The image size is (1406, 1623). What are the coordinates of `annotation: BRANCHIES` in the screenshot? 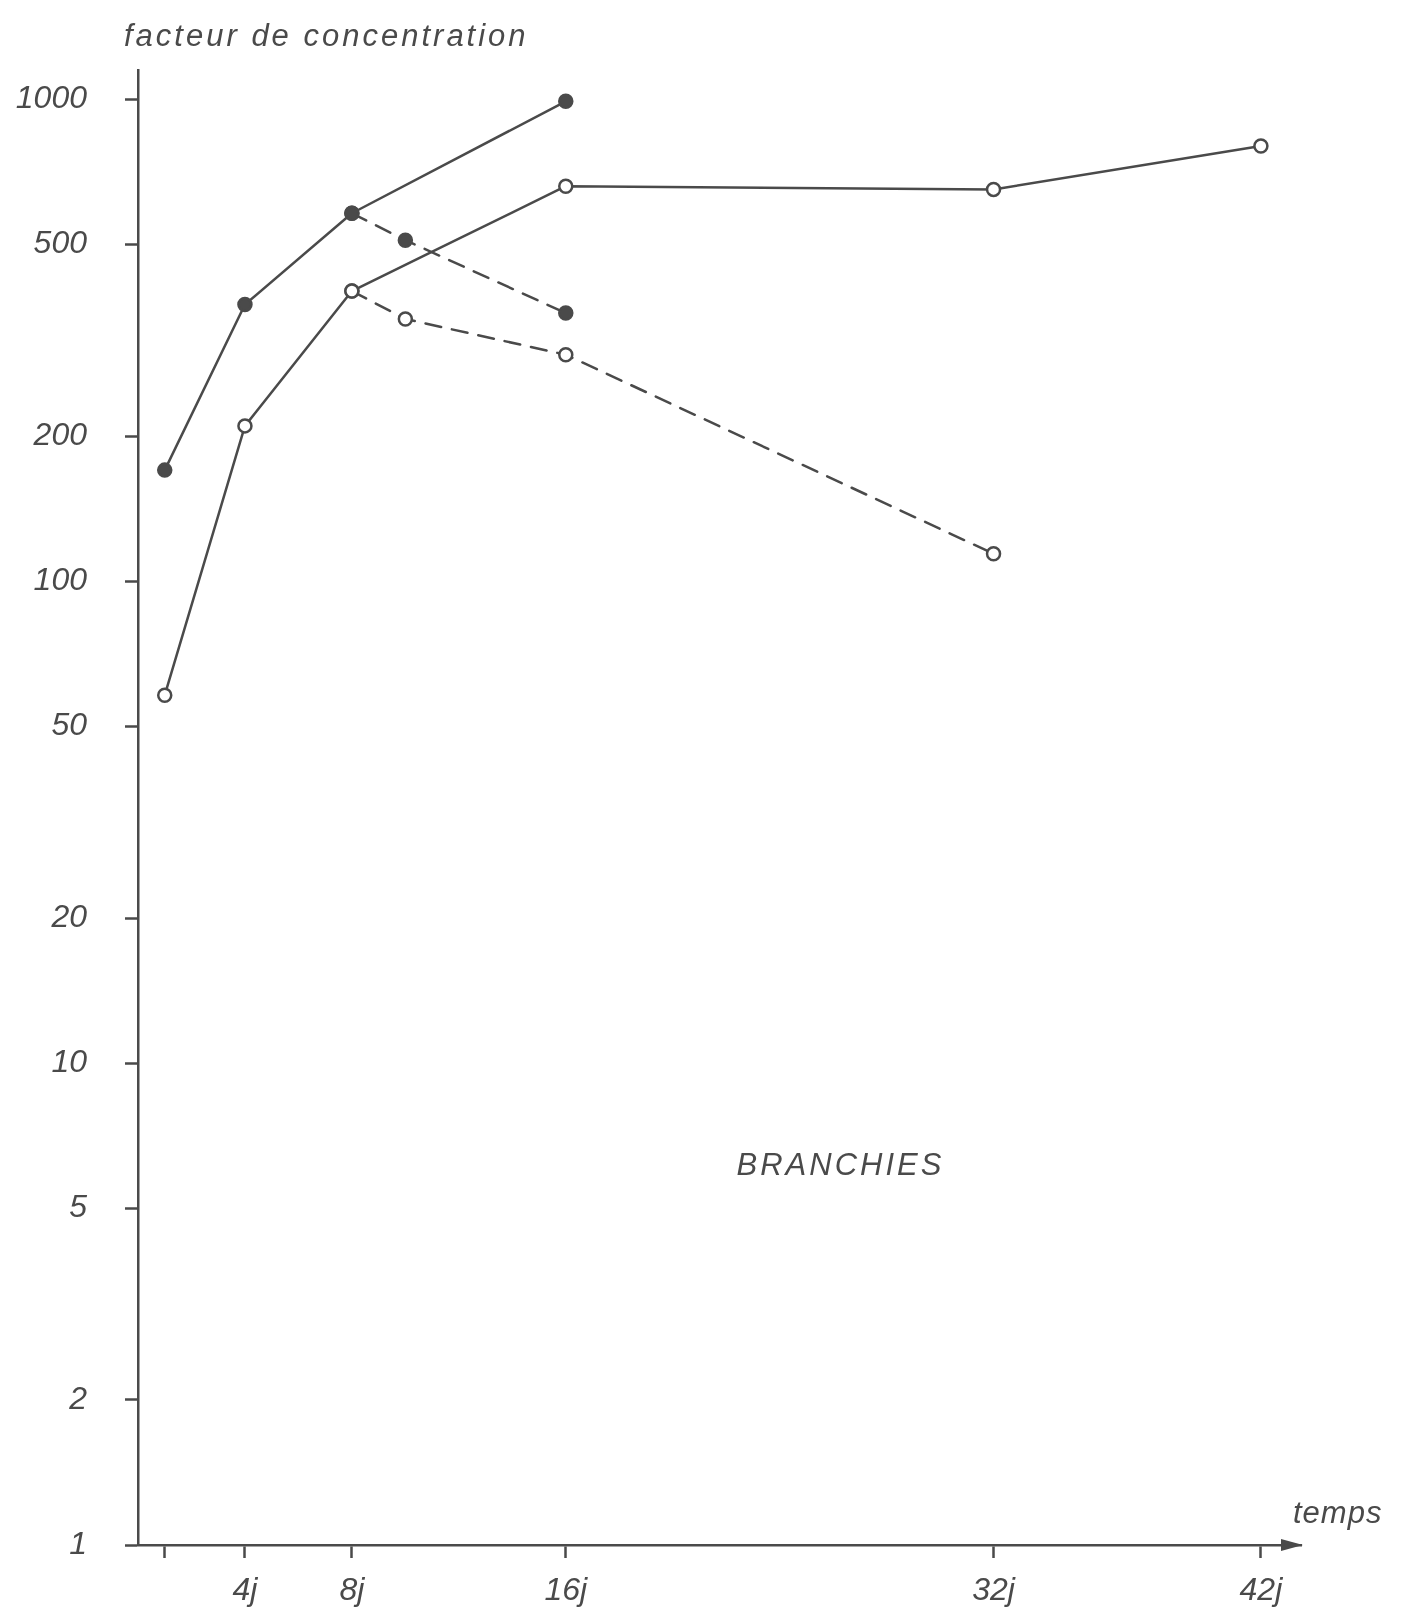 It's located at (840, 1164).